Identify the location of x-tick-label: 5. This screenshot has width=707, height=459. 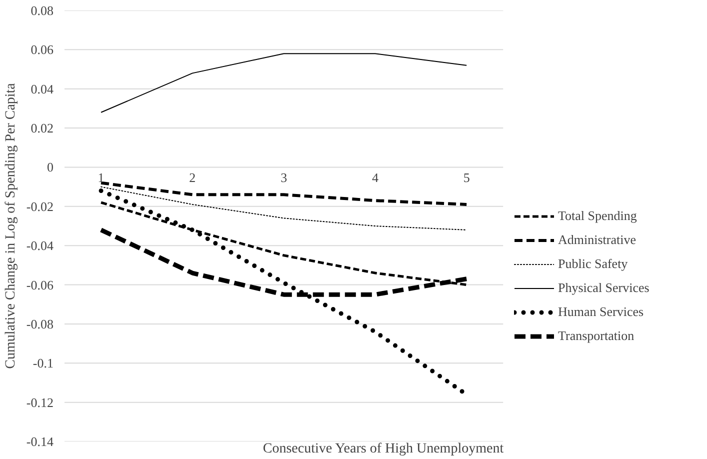
(466, 178).